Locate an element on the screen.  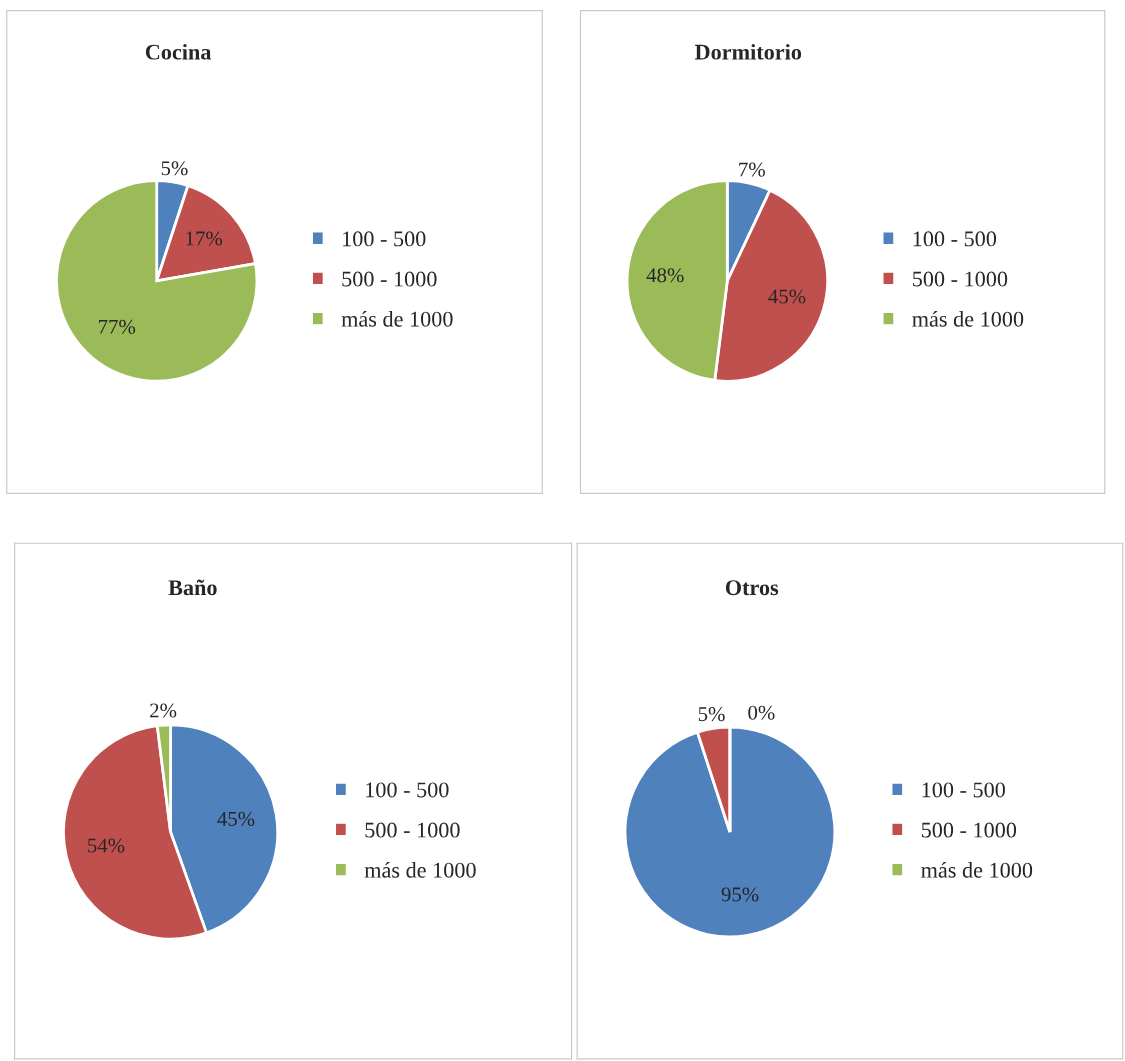
chart-title: Otros is located at coordinates (752, 588).